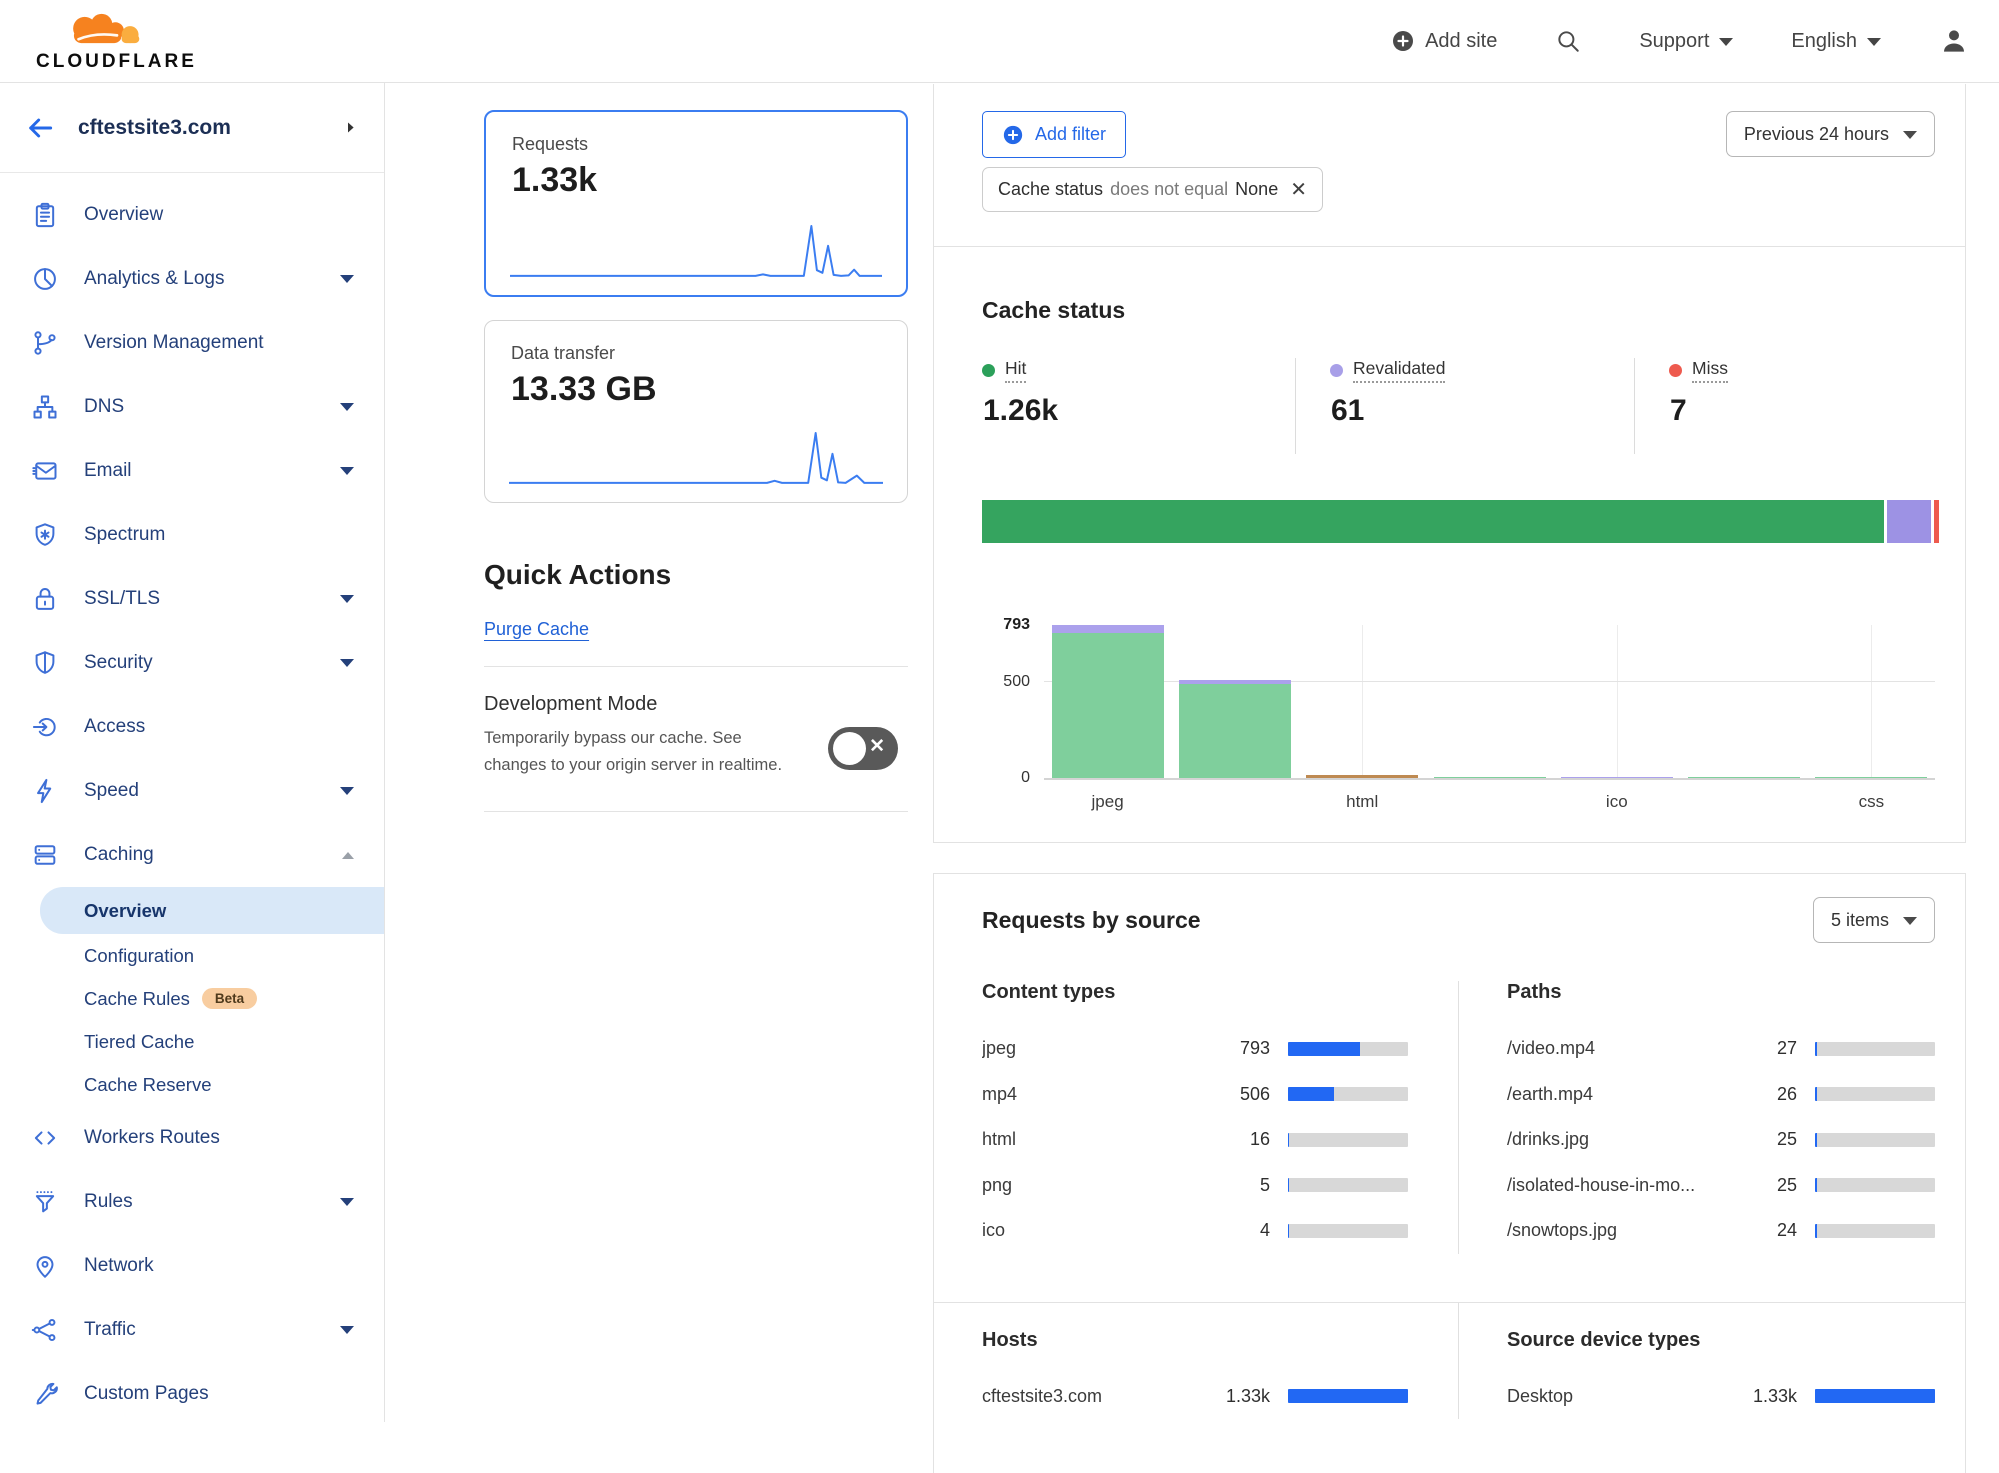 The width and height of the screenshot is (1999, 1473). I want to click on sidebar-item-ssl-tls: SSL/TLS, so click(192, 599).